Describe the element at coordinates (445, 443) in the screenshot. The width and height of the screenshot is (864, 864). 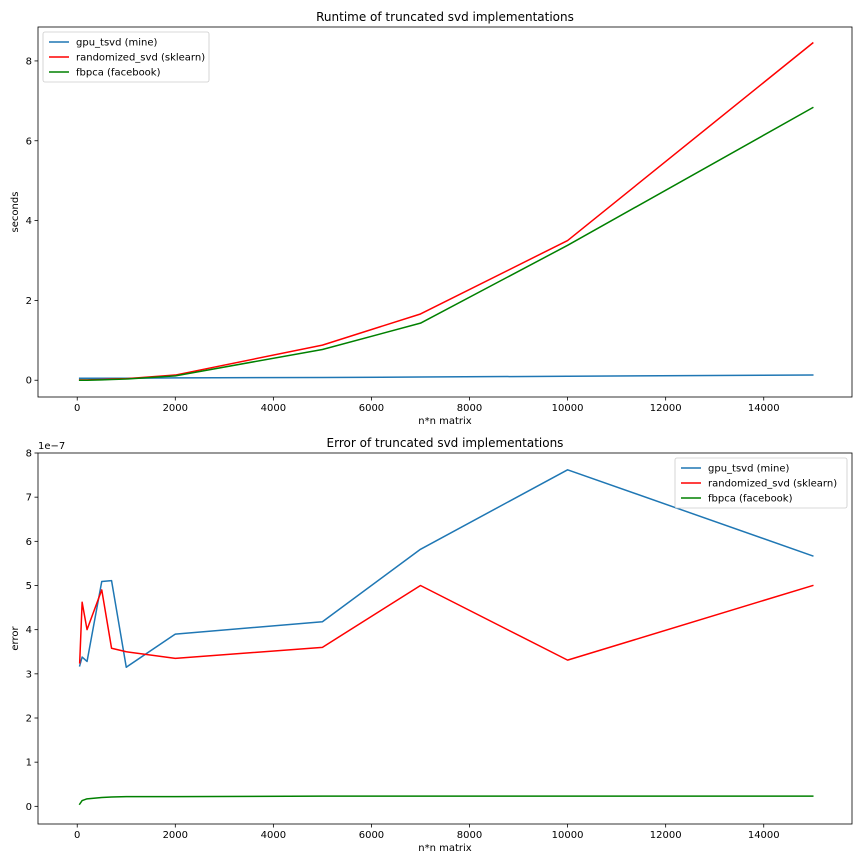
I see `chart-title: Error of truncated svd implementations` at that location.